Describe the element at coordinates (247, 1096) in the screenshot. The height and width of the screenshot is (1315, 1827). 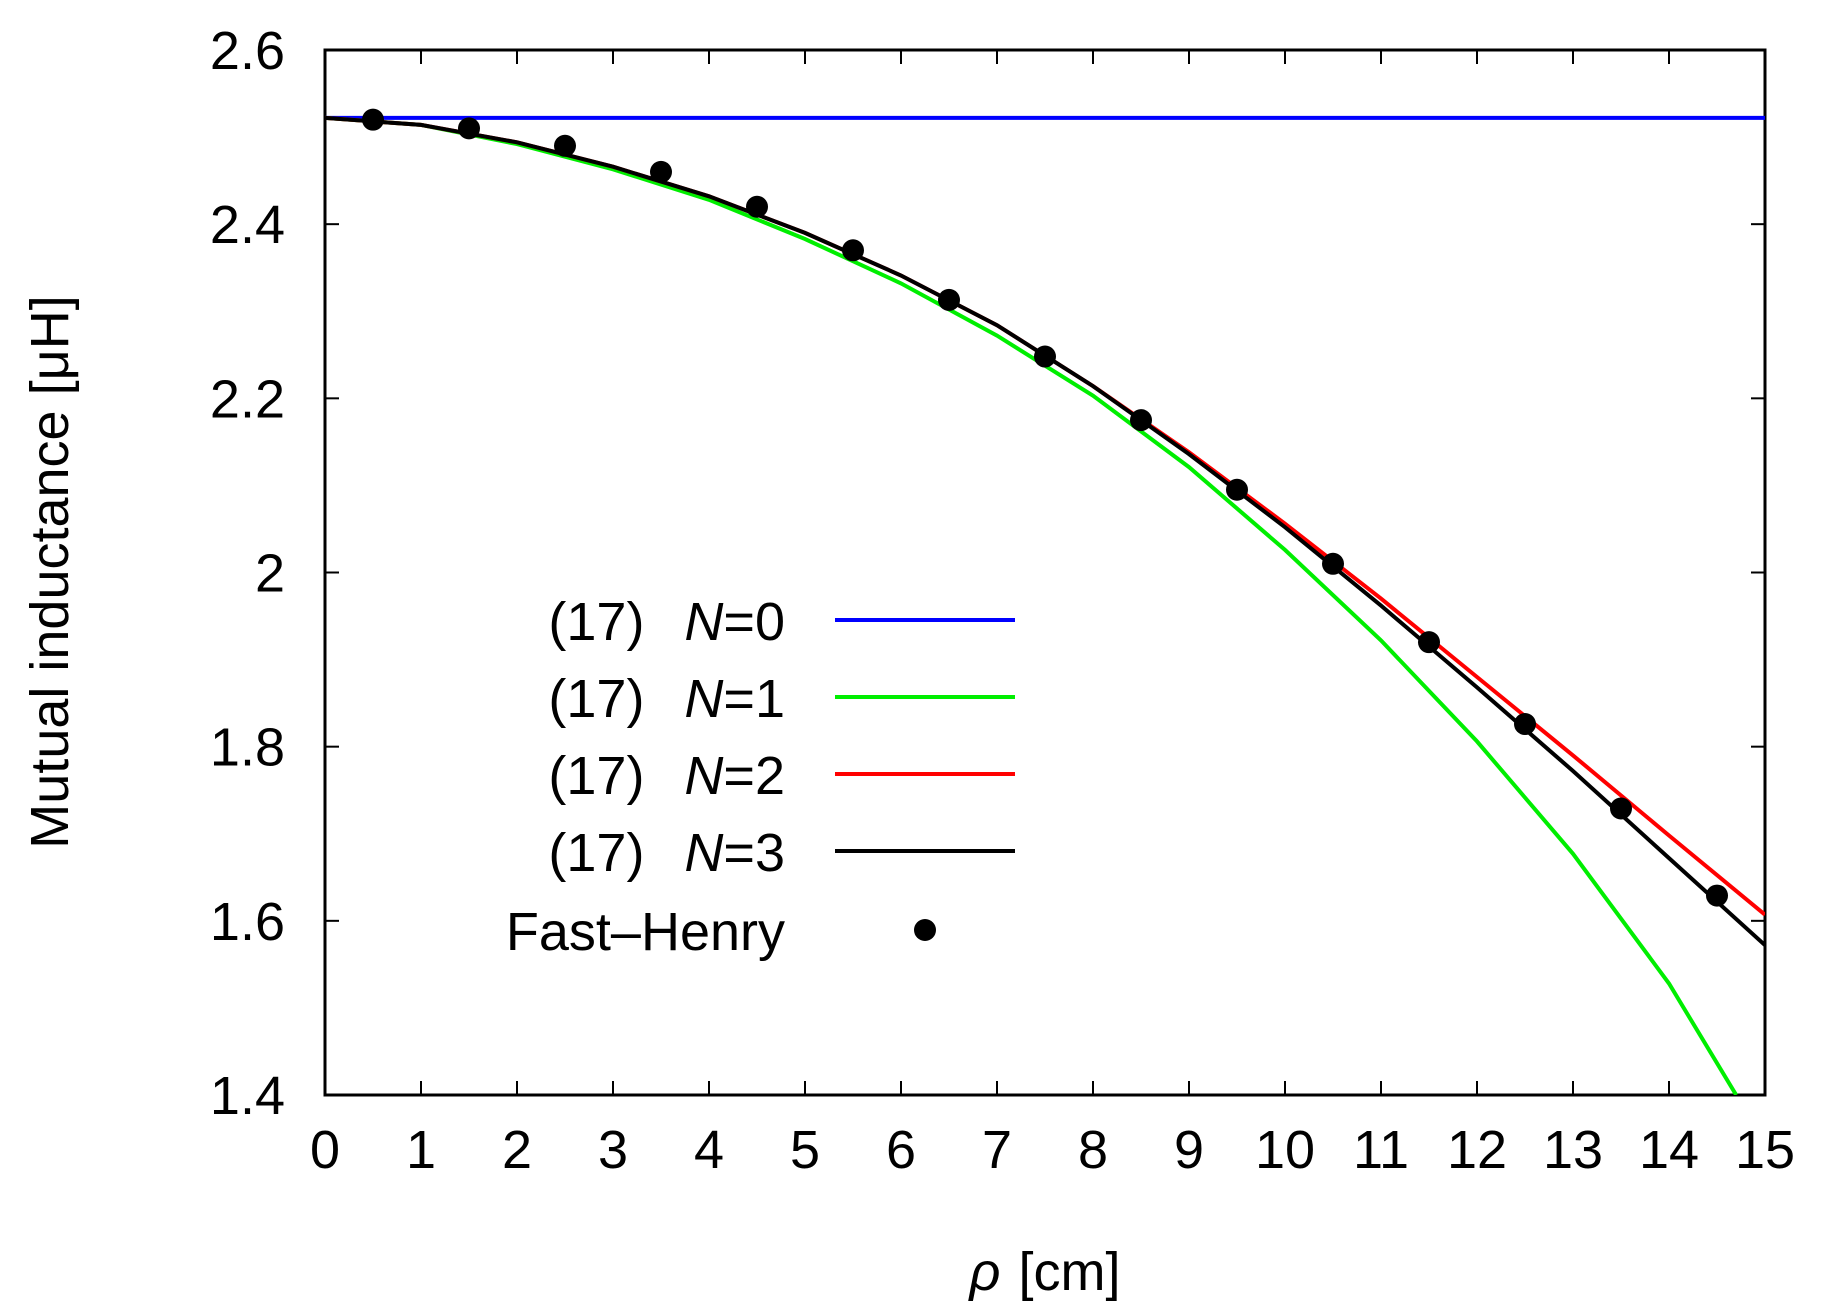
I see `y-tick-label: 1.4` at that location.